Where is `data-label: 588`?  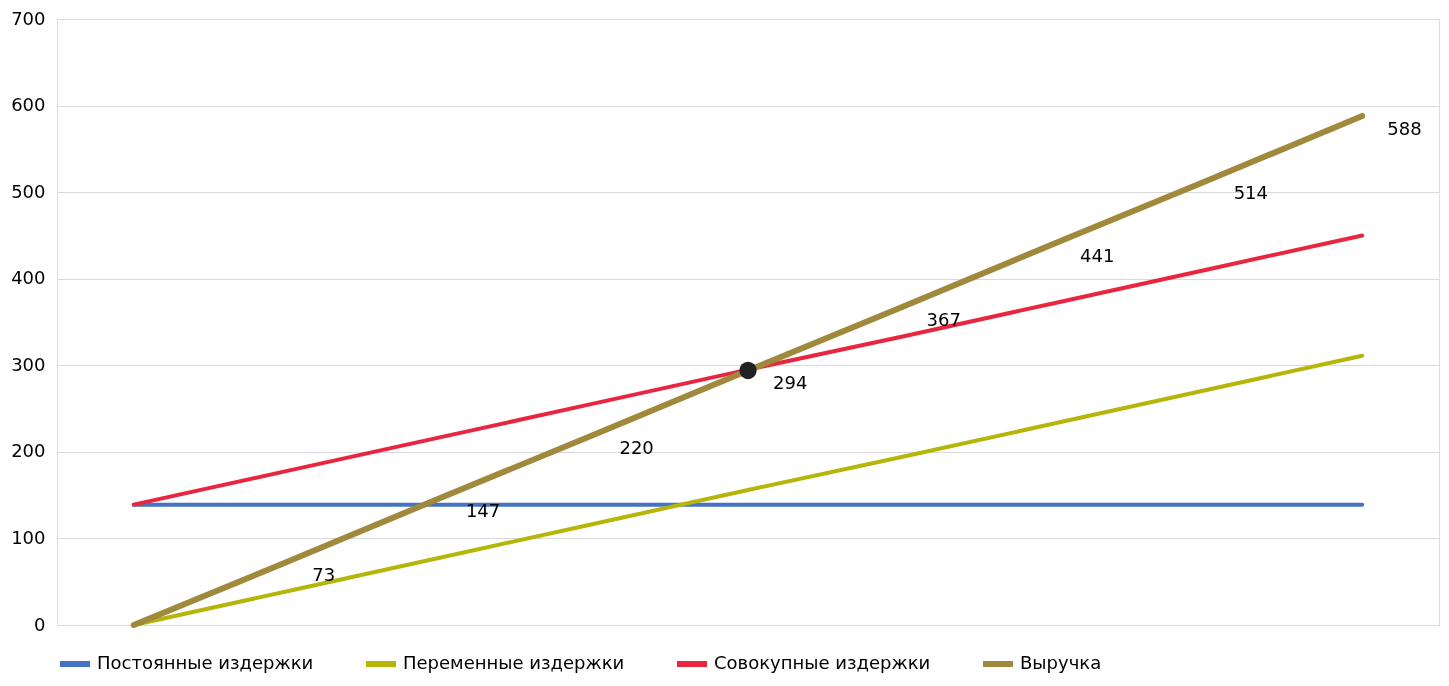 data-label: 588 is located at coordinates (1404, 128).